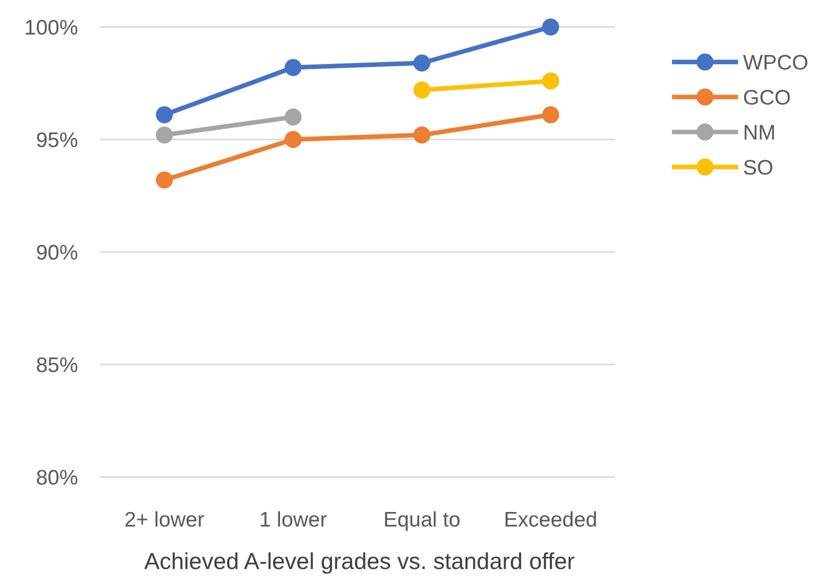 The width and height of the screenshot is (827, 583). Describe the element at coordinates (57, 252) in the screenshot. I see `y-tick-label: 90%` at that location.